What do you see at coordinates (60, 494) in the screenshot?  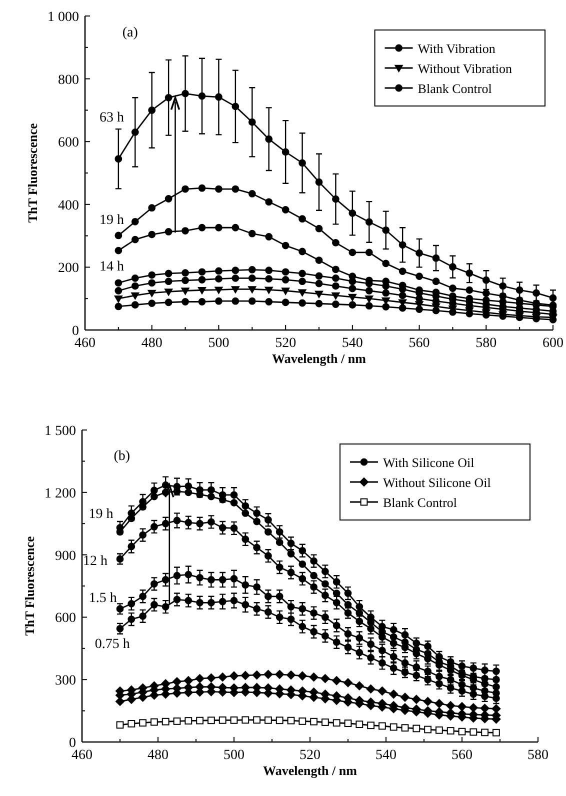 I see `y-tick-label: 1 200` at bounding box center [60, 494].